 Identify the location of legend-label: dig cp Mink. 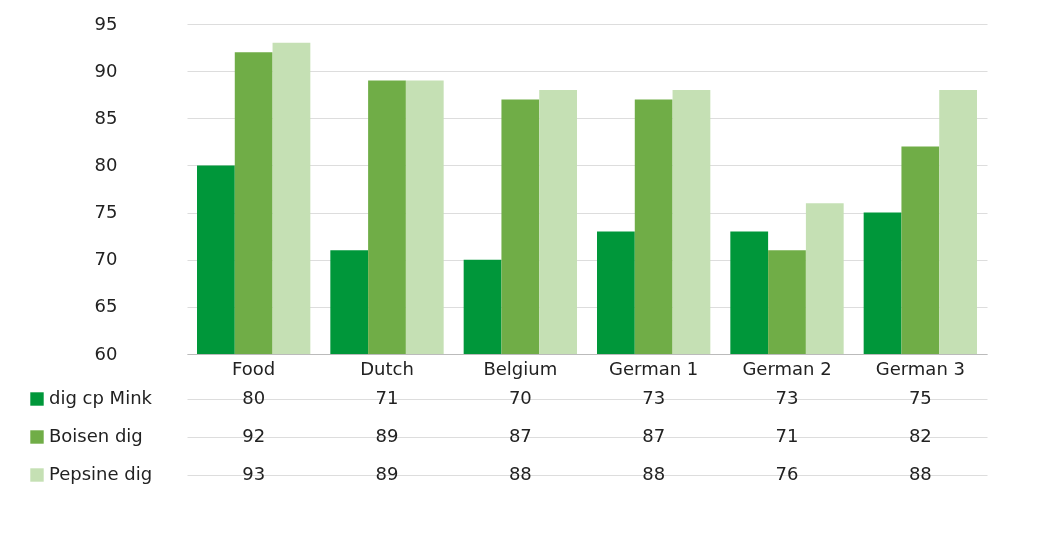
(101, 397).